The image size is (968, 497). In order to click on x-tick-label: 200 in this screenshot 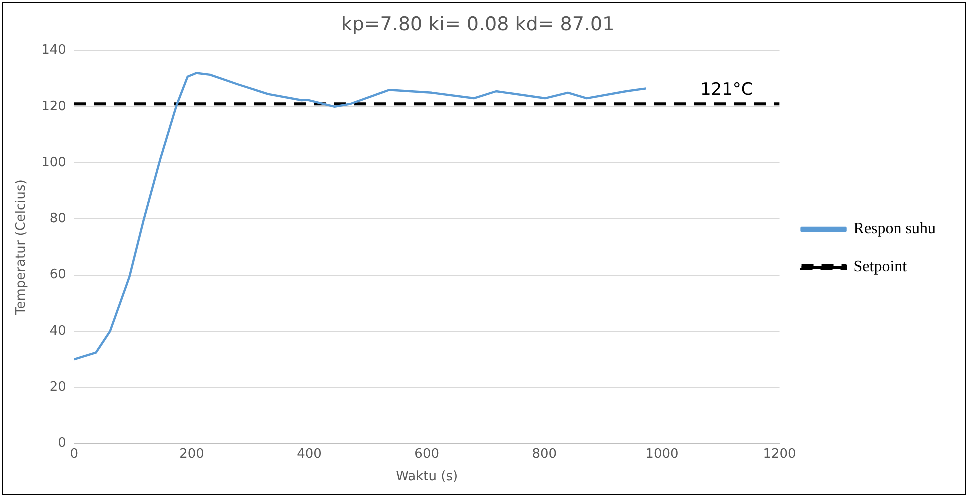, I will do `click(192, 454)`.